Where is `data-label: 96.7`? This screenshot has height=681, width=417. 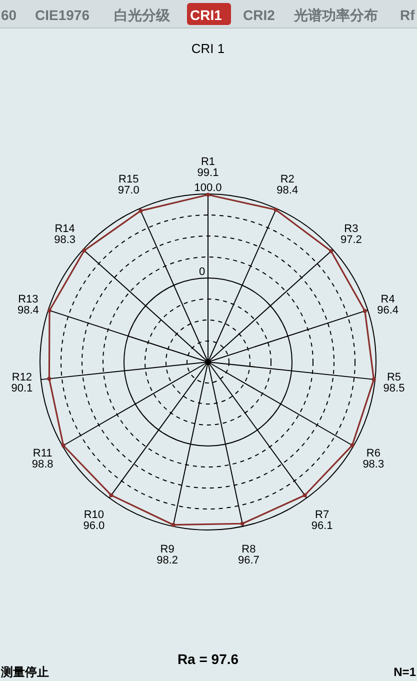 data-label: 96.7 is located at coordinates (249, 560).